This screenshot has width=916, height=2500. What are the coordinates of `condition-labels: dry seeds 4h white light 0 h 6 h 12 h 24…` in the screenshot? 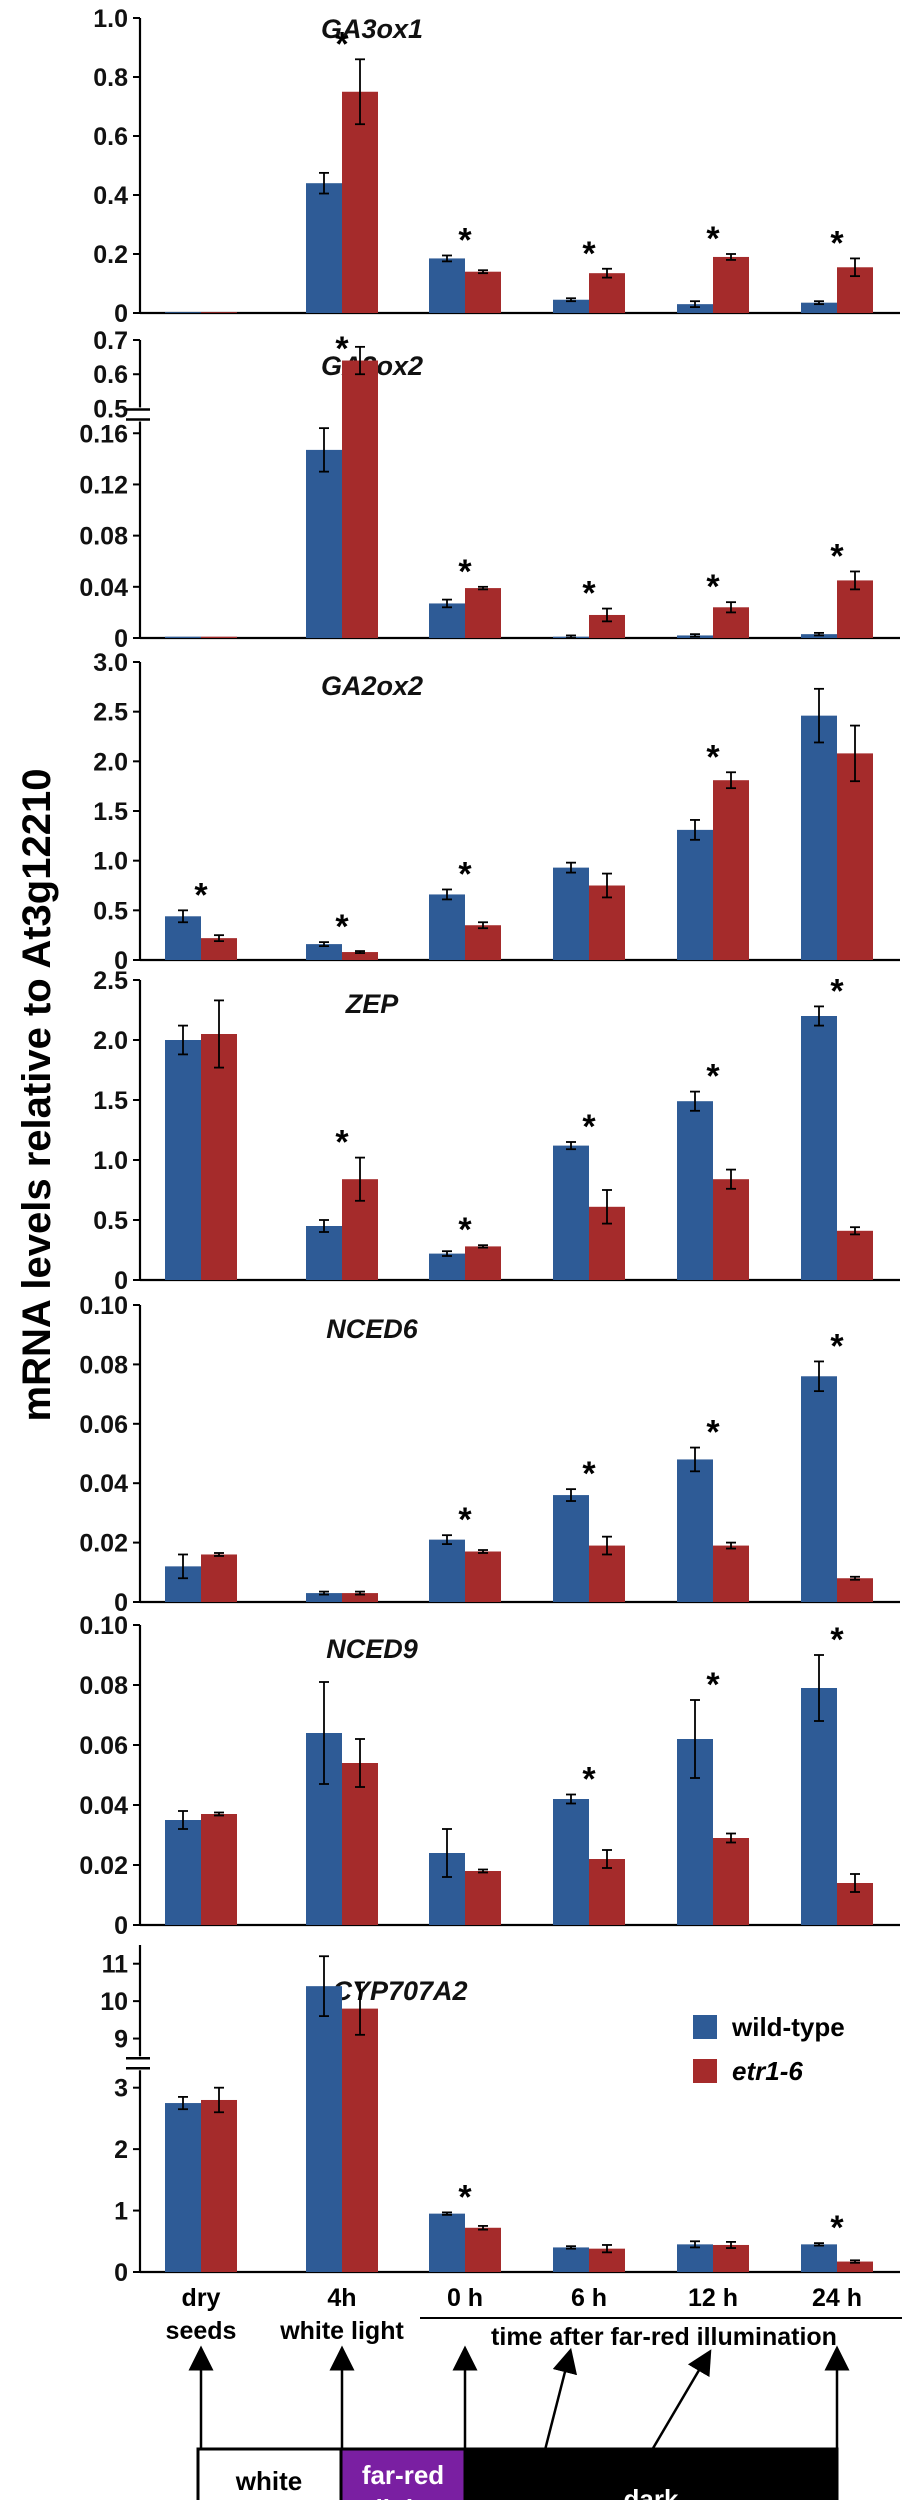 It's located at (534, 2317).